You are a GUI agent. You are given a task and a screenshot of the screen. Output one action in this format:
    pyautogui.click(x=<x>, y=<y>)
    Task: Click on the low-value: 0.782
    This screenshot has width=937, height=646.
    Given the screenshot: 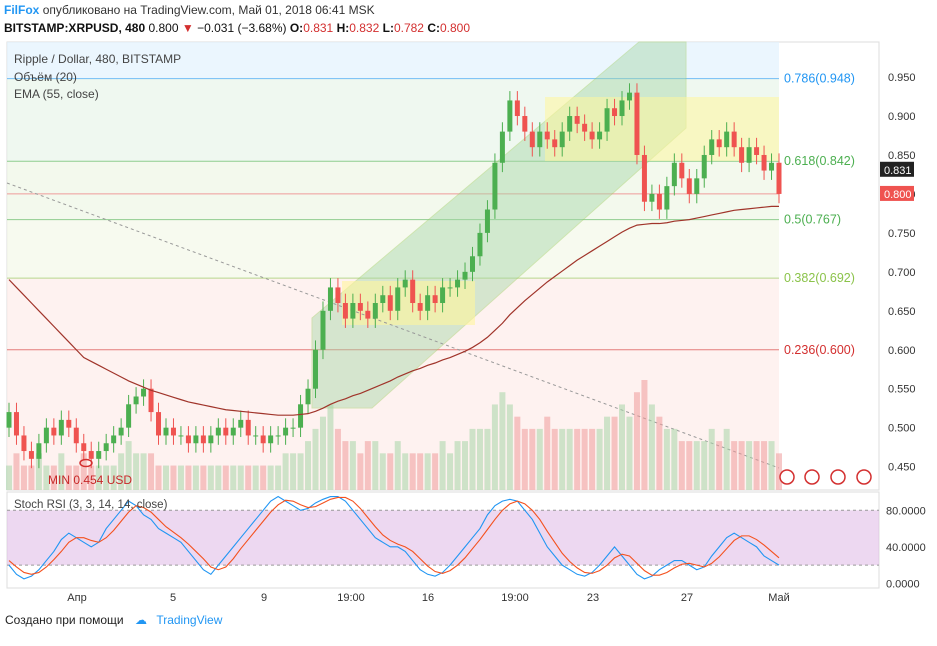 What is the action you would take?
    pyautogui.click(x=408, y=28)
    